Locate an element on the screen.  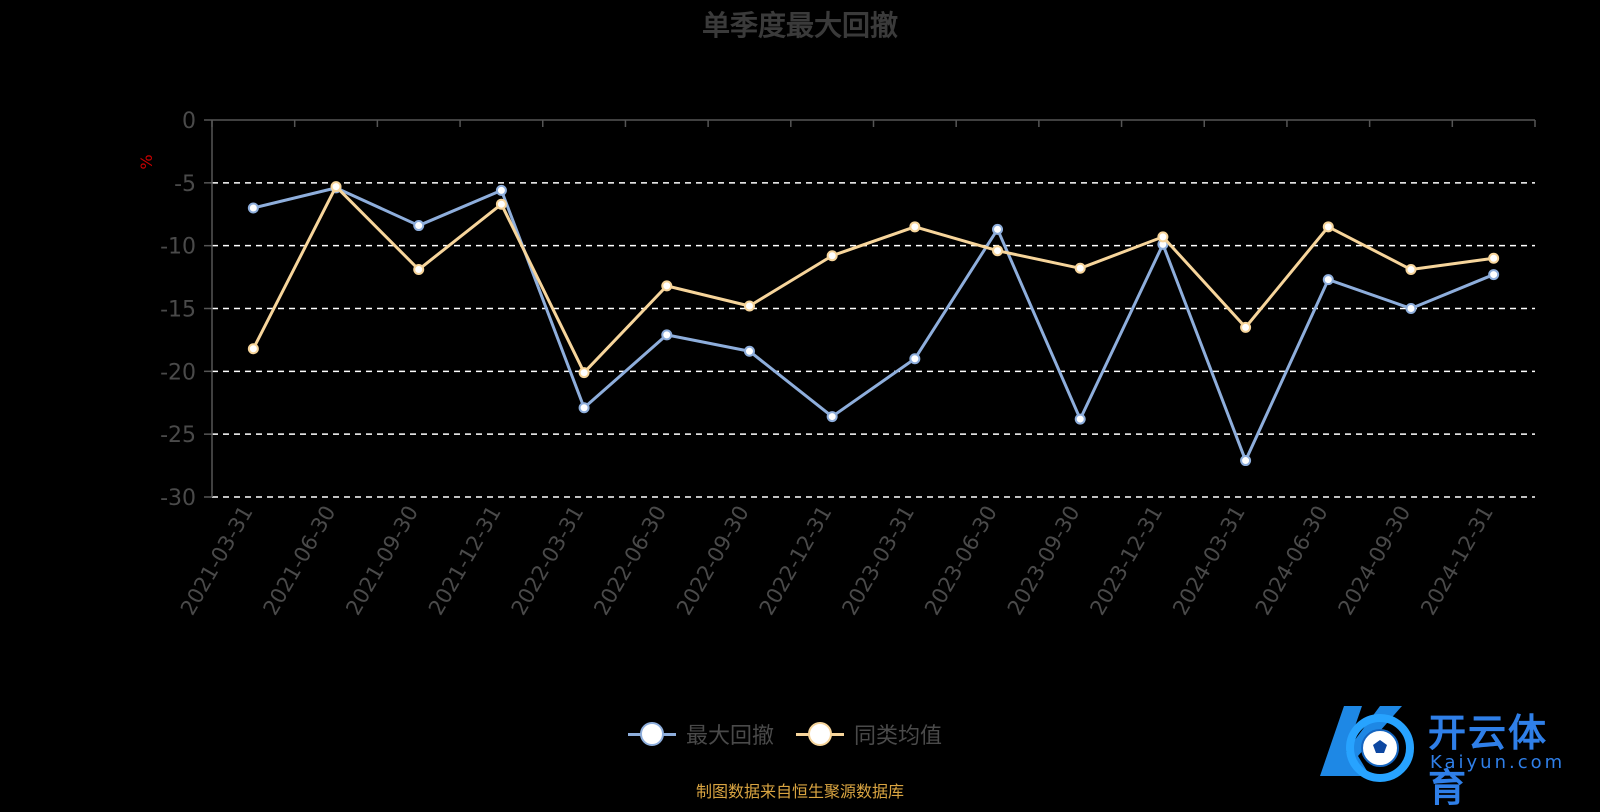
y-tick-label: -10 is located at coordinates (178, 247).